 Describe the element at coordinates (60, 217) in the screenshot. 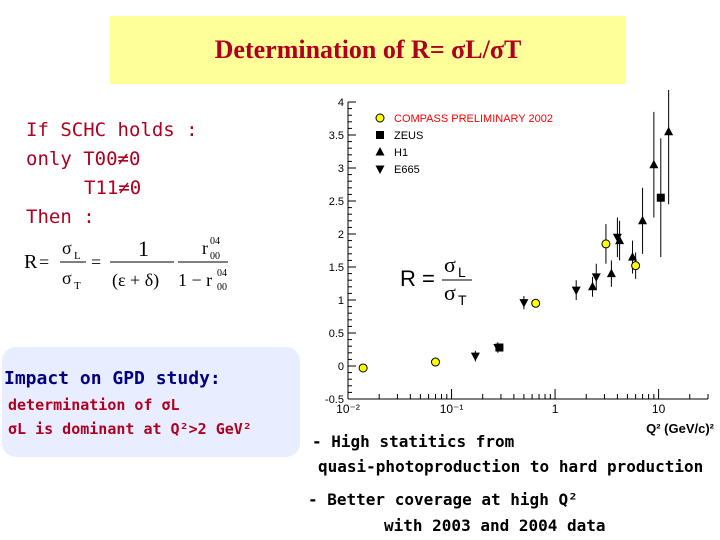

I see `schc-line-4: Then :` at that location.